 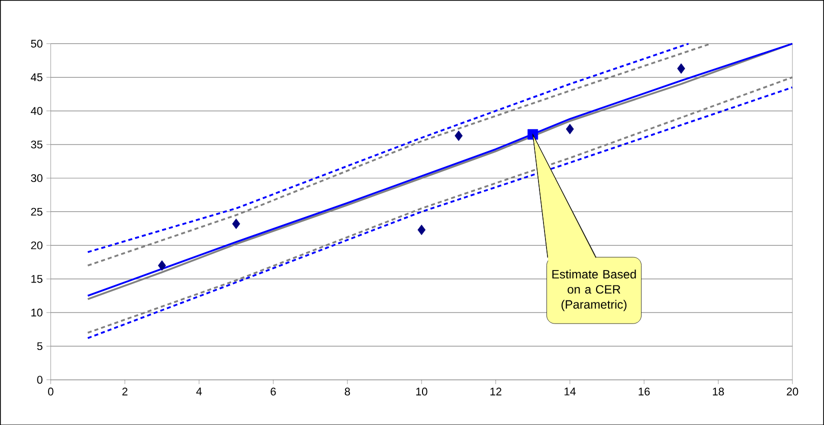 I want to click on y-tick-label: 10, so click(x=36, y=312).